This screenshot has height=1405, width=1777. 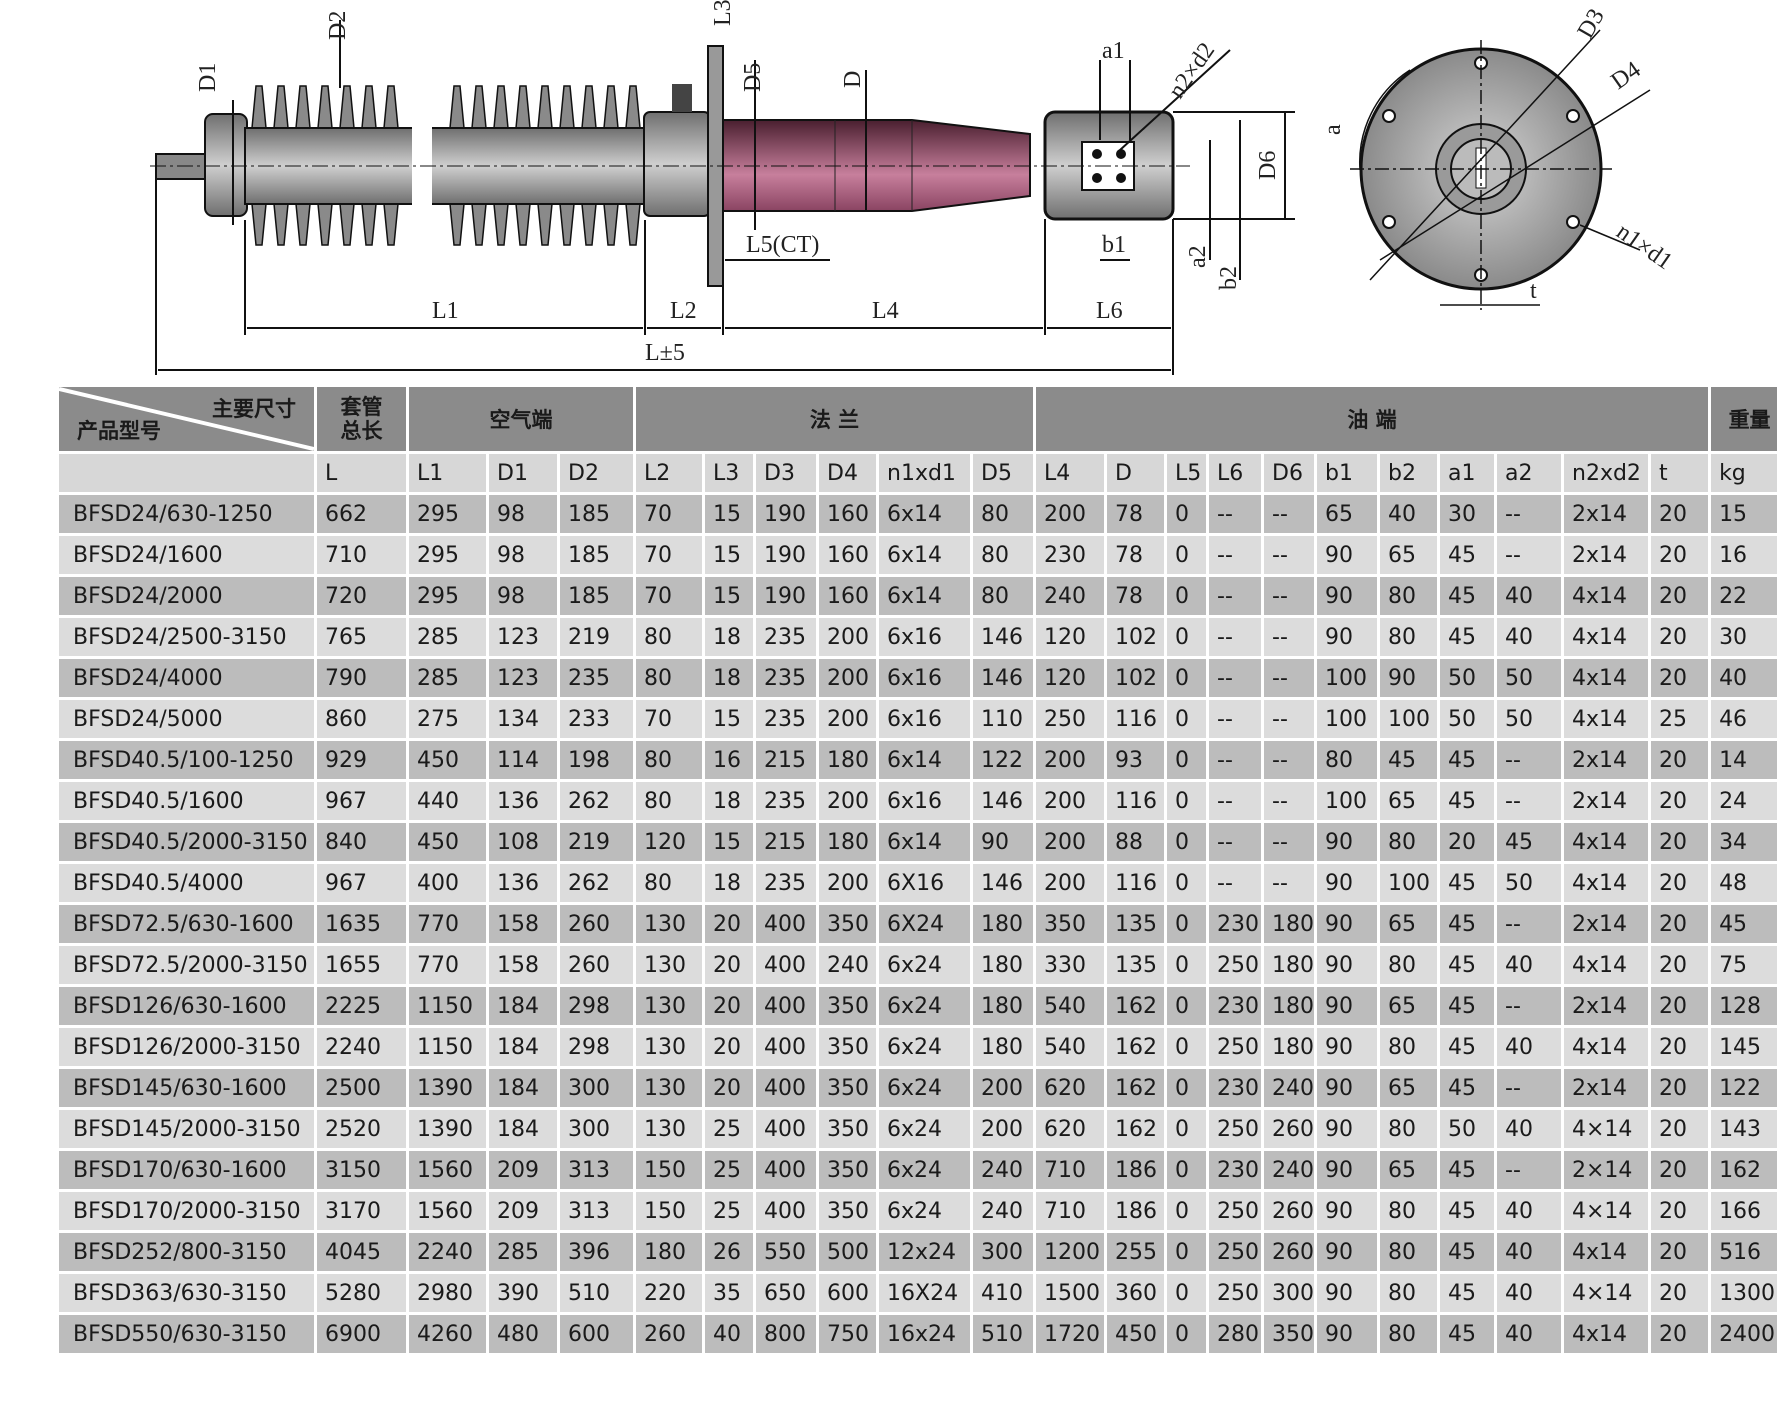 I want to click on value-cell: 260, so click(x=1289, y=1252).